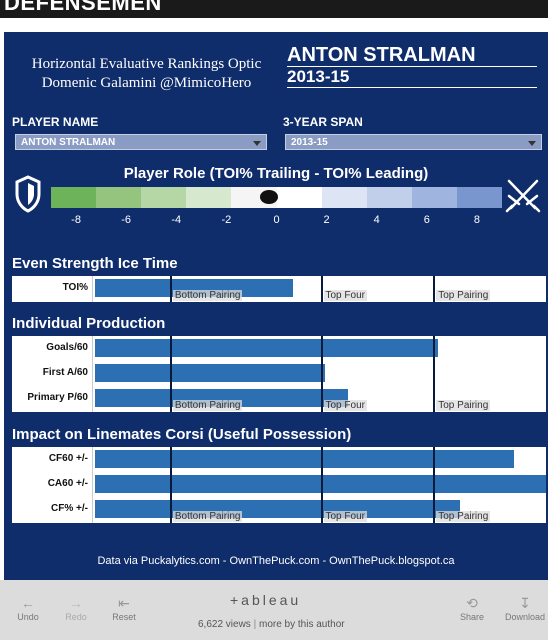  I want to click on tableau-logo: +ableau, so click(266, 600).